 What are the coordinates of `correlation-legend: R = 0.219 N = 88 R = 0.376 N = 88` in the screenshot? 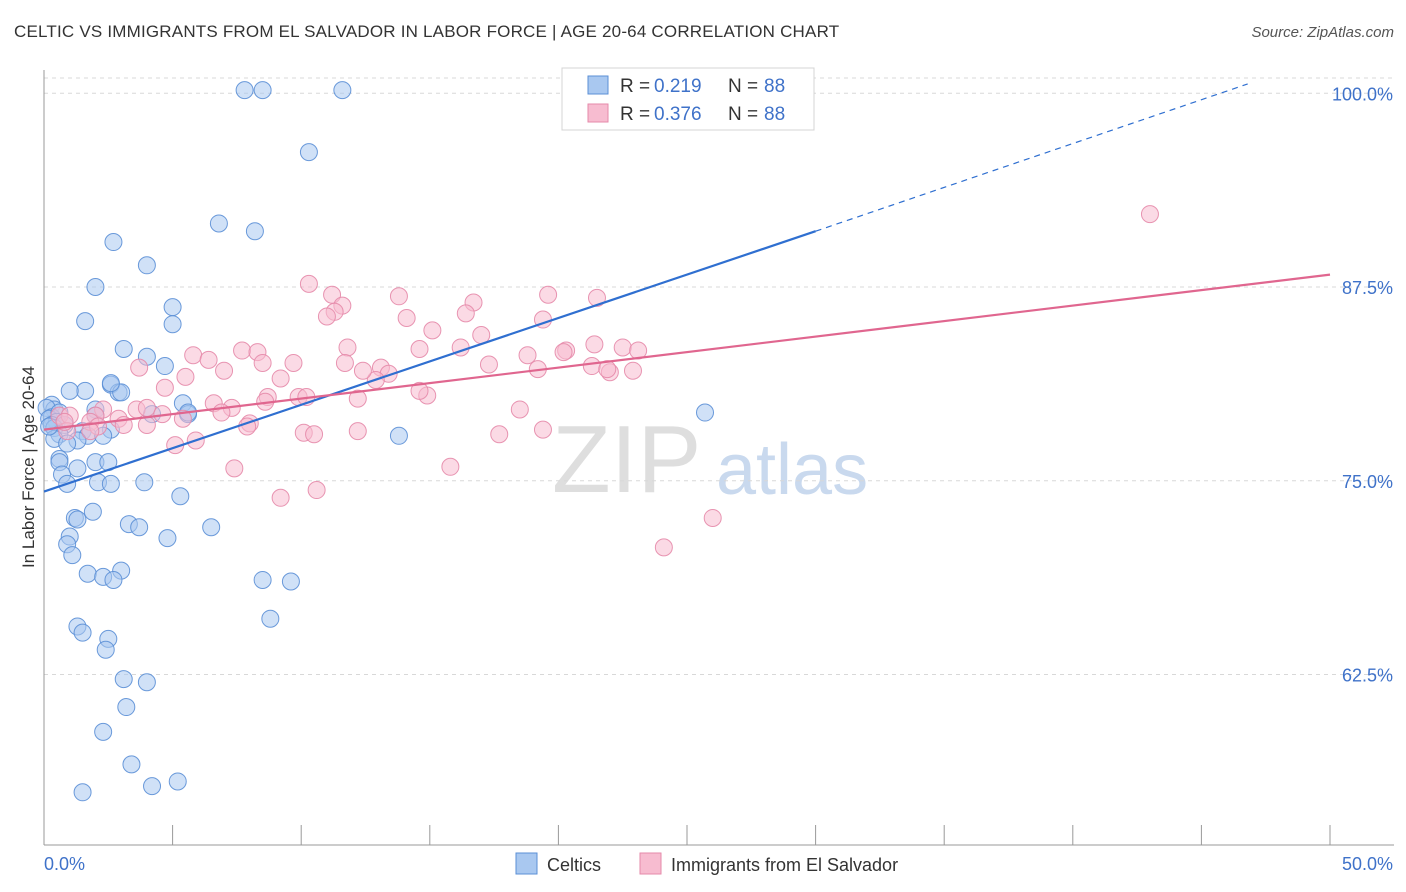 It's located at (688, 99).